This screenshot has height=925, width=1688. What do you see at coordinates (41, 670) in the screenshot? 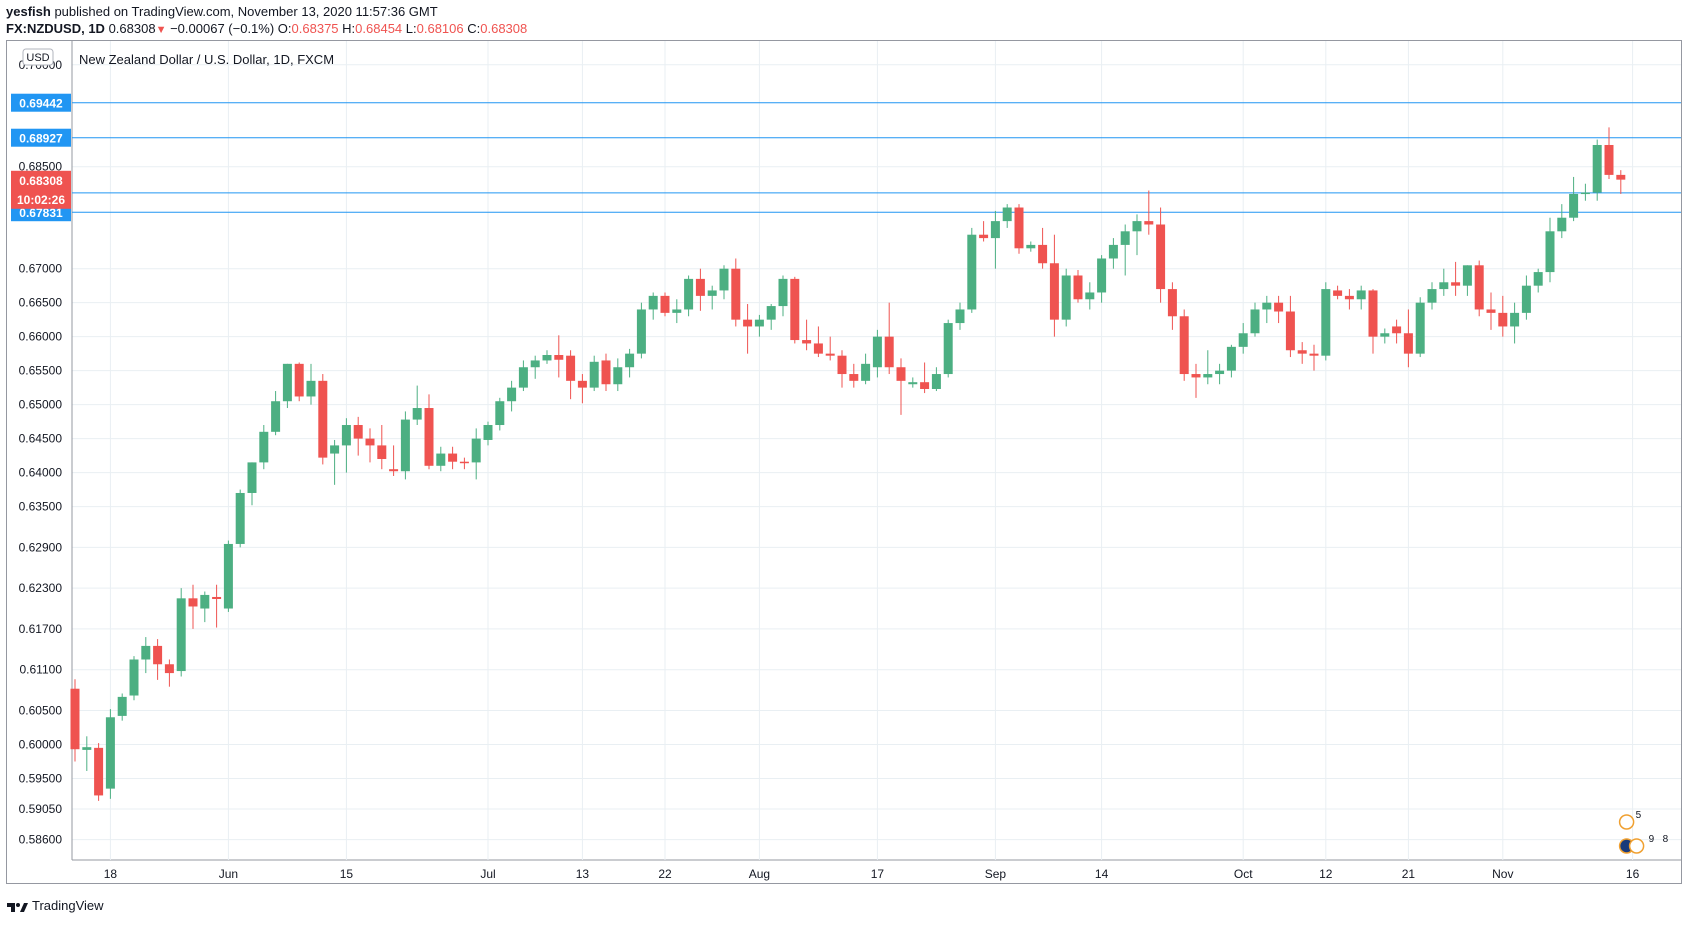
I see `y-tick-label: 0.61100` at bounding box center [41, 670].